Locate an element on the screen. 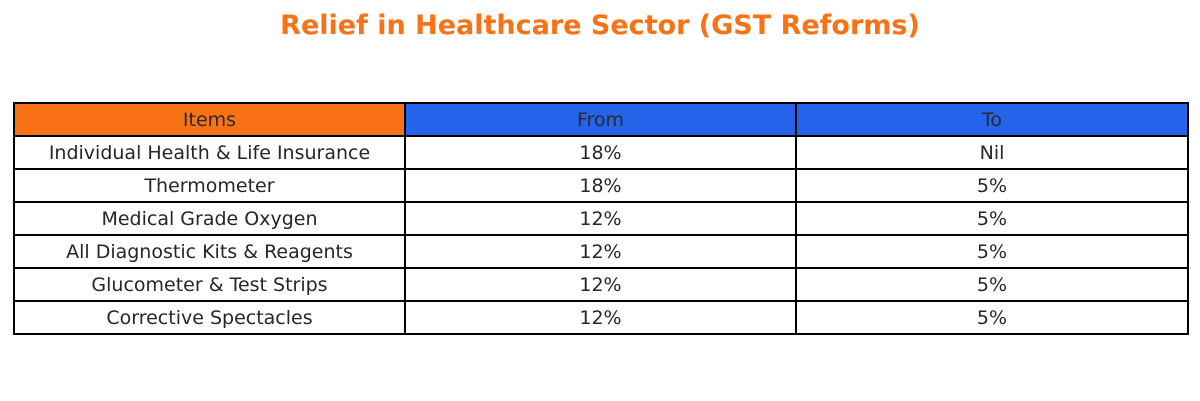 The width and height of the screenshot is (1200, 401). table-row: All Diagnostic Kits & Reagents 12% 5% is located at coordinates (601, 251).